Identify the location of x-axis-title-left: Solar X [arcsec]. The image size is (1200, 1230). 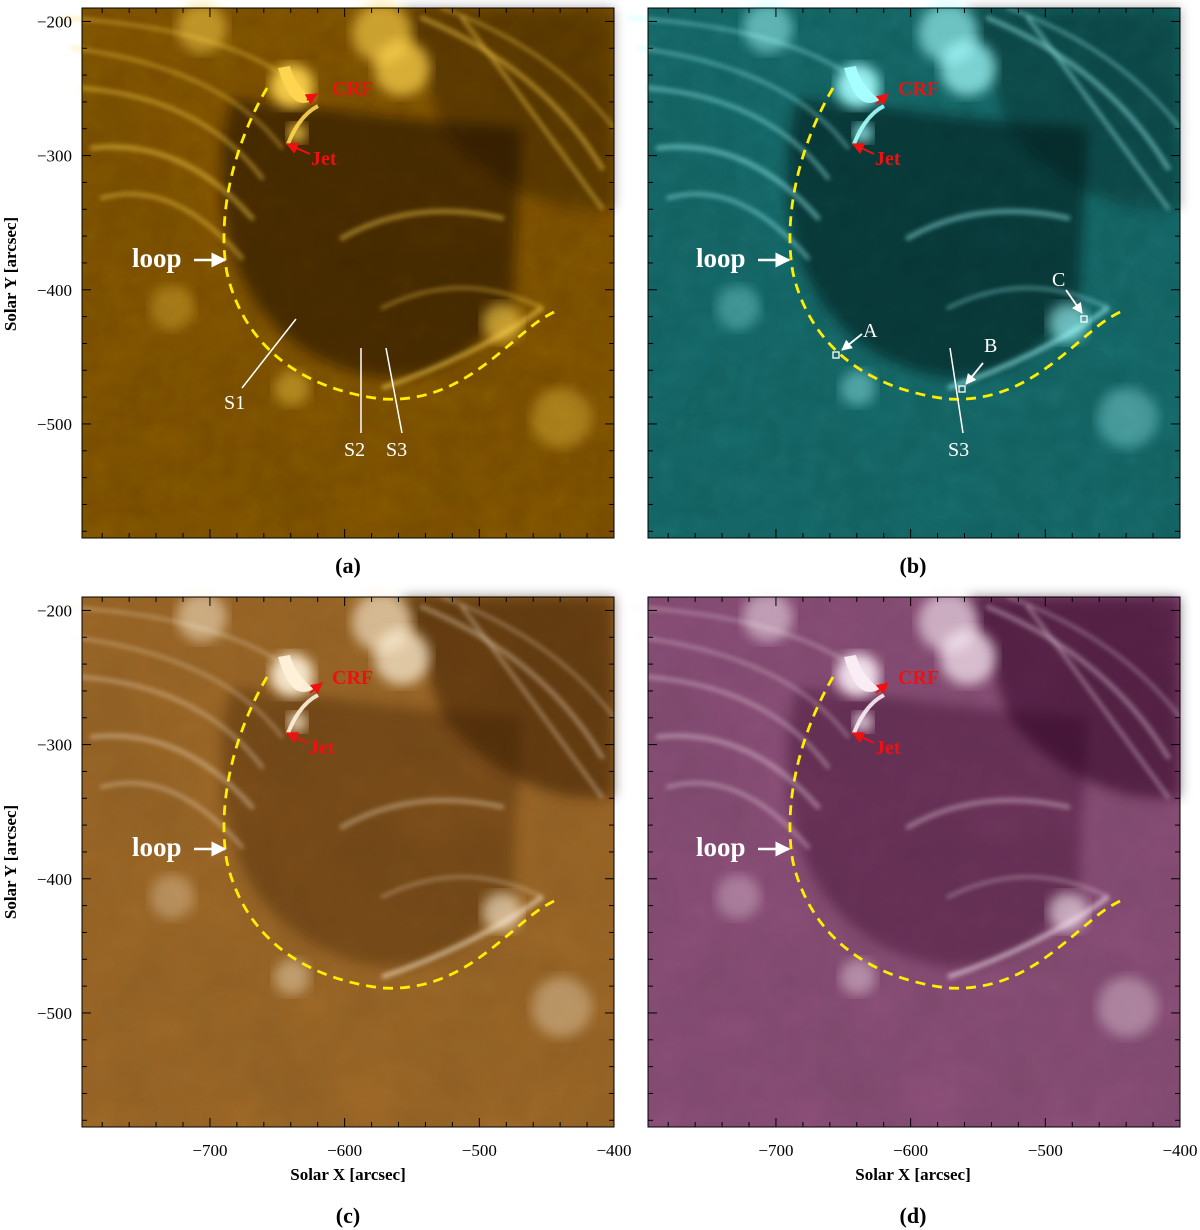
(348, 1174).